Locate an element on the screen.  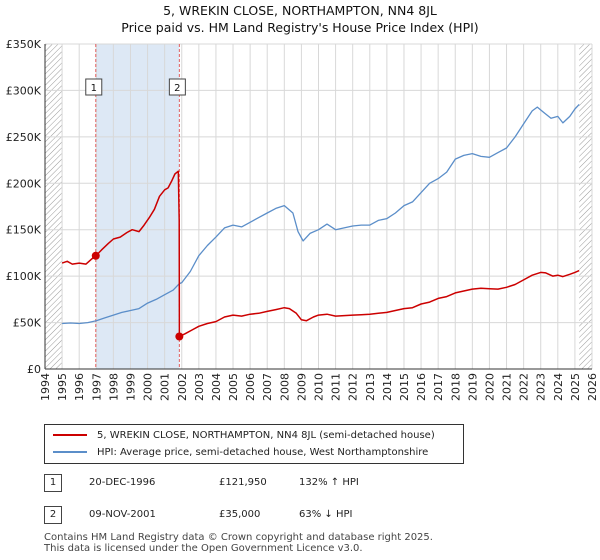
x-tick-label: 2026 is located at coordinates (592, 387).